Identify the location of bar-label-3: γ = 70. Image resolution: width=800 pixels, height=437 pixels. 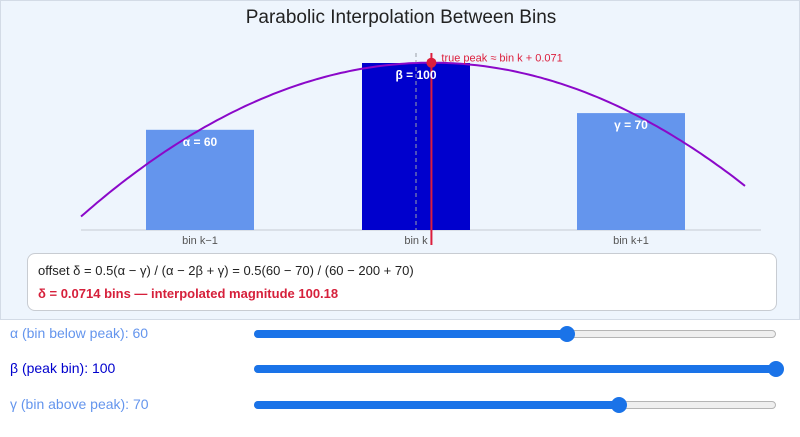
(631, 125).